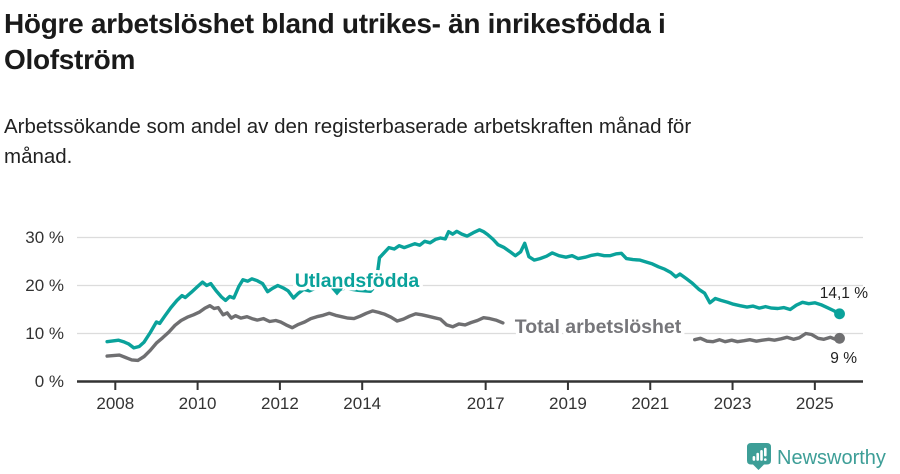 The height and width of the screenshot is (474, 900). Describe the element at coordinates (198, 403) in the screenshot. I see `x-tick-label: 2010` at that location.